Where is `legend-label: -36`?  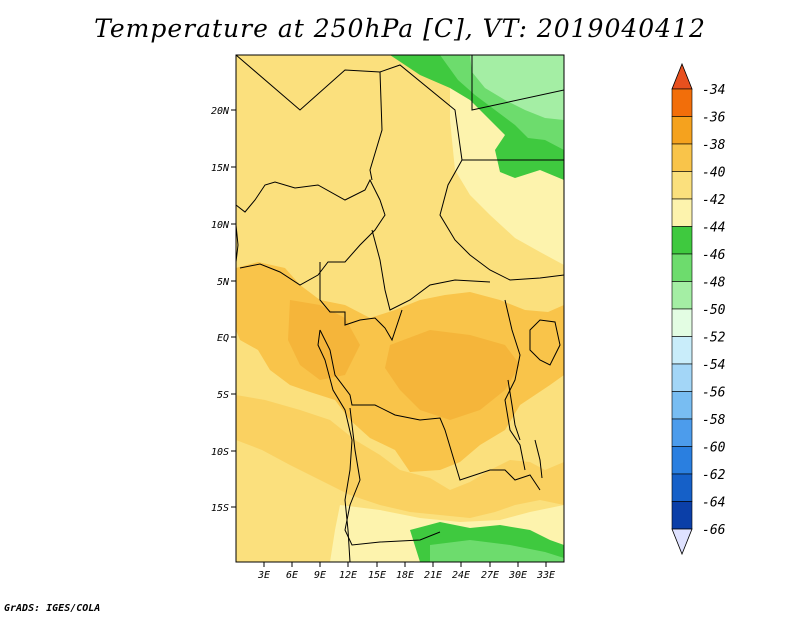 legend-label: -36 is located at coordinates (714, 118).